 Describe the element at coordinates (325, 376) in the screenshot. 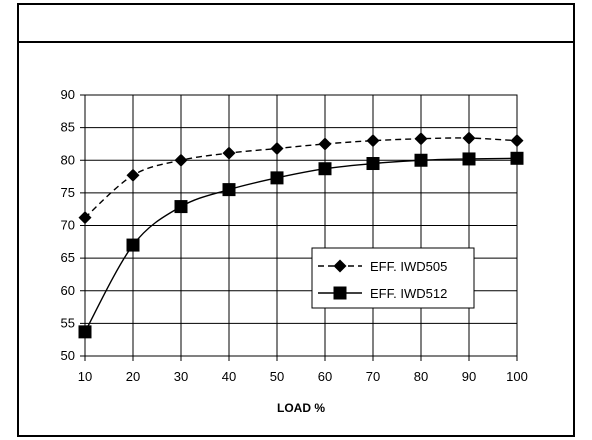

I see `x-tick-label: 60` at that location.